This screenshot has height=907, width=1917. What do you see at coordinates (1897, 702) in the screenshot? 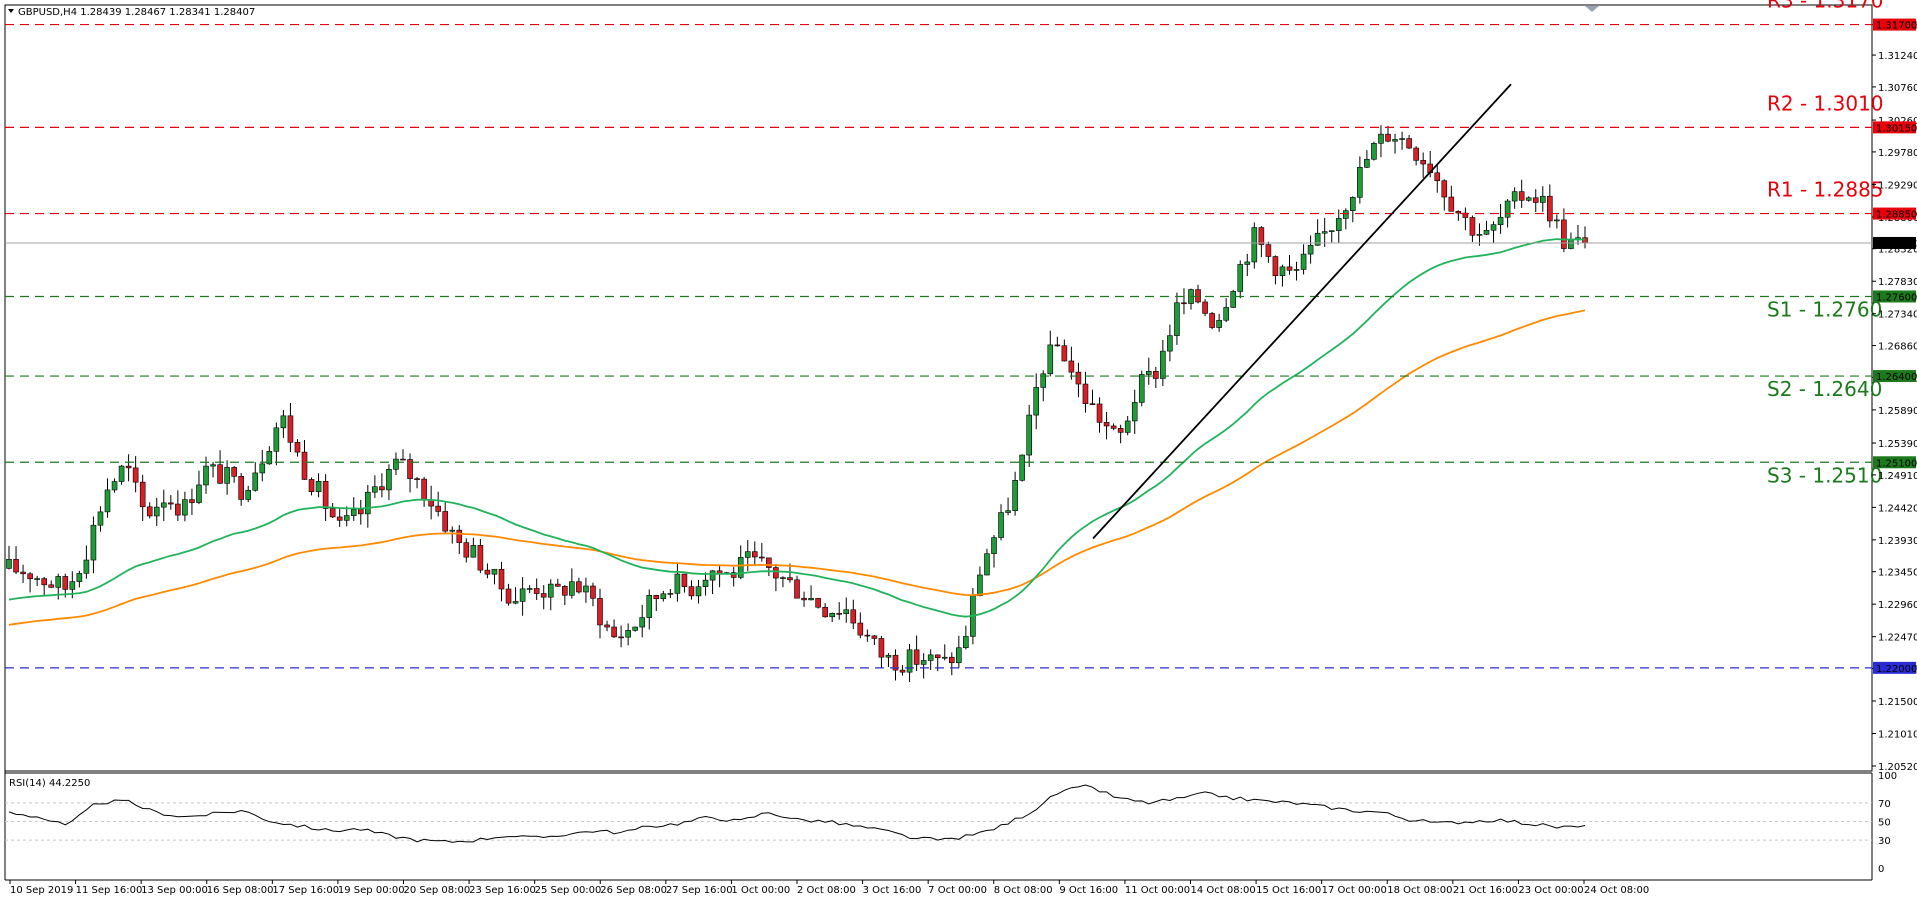
I see `price-tick-label: 1.21500` at bounding box center [1897, 702].